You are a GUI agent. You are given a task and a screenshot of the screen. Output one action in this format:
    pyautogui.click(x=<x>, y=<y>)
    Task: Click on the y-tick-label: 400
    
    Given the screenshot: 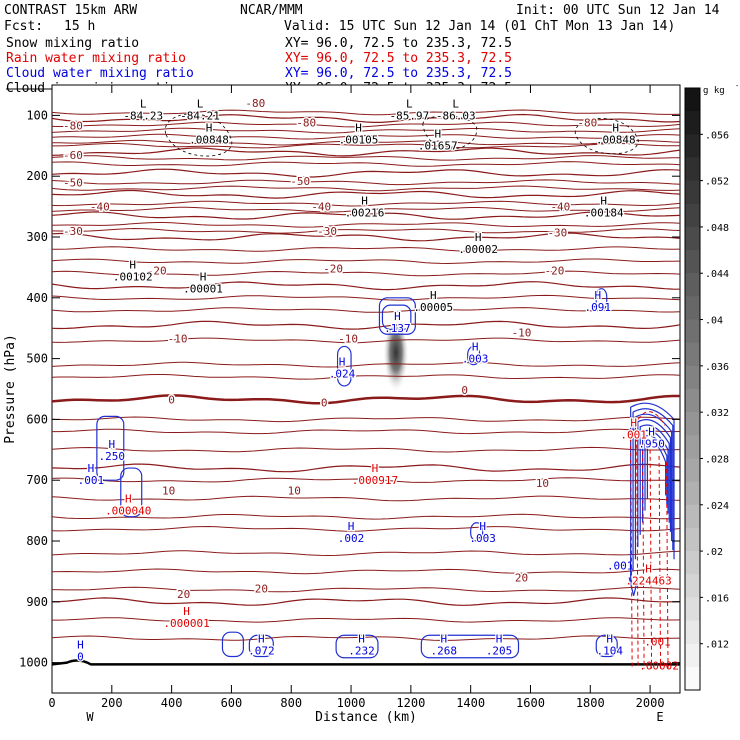 What is the action you would take?
    pyautogui.click(x=37, y=298)
    